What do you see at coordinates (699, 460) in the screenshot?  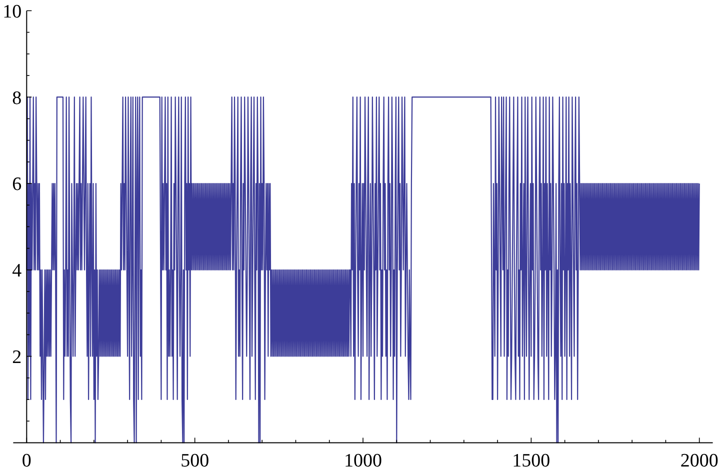 I see `x-tick-label: 2000` at bounding box center [699, 460].